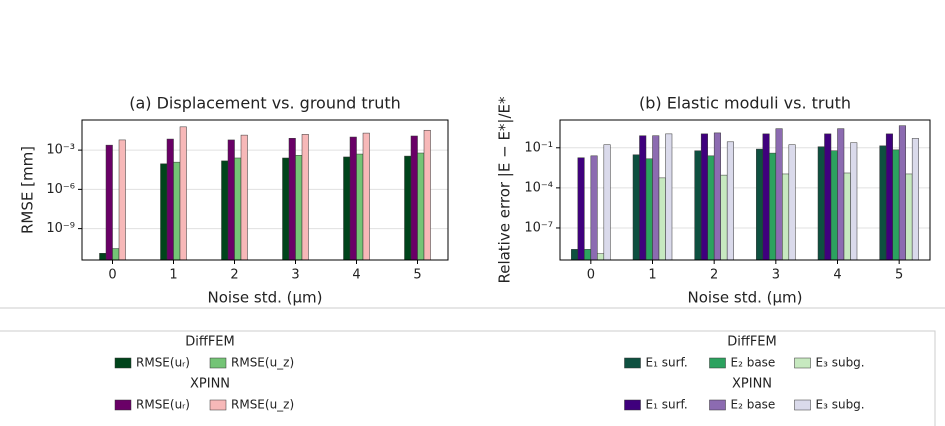 Image resolution: width=945 pixels, height=426 pixels. What do you see at coordinates (745, 103) in the screenshot?
I see `chart-title: (b) Elastic moduli vs. truth` at bounding box center [745, 103].